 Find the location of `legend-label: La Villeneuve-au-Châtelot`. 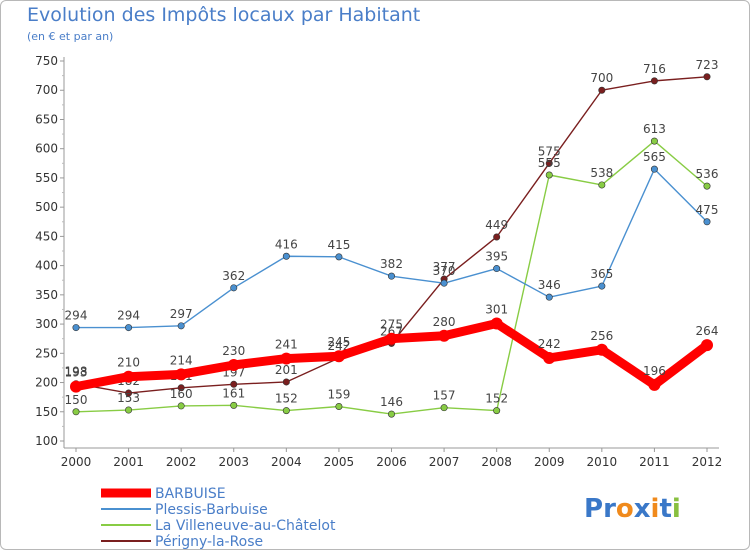

legend-label: La Villeneuve-au-Châtelot is located at coordinates (245, 526).